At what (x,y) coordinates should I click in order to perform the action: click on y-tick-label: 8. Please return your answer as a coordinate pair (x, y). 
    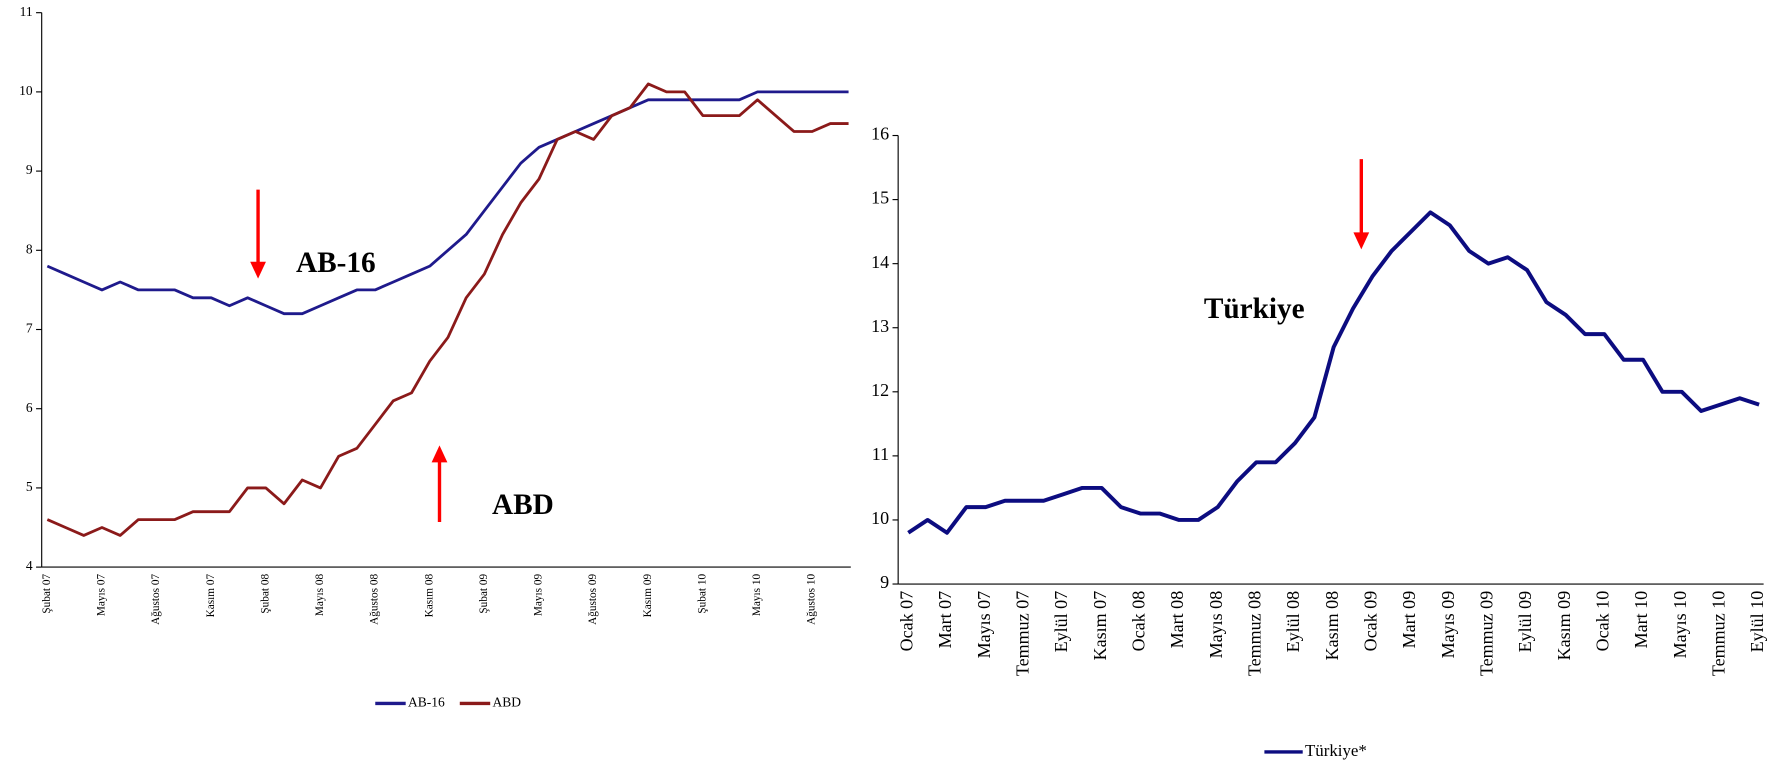
    Looking at the image, I should click on (29, 248).